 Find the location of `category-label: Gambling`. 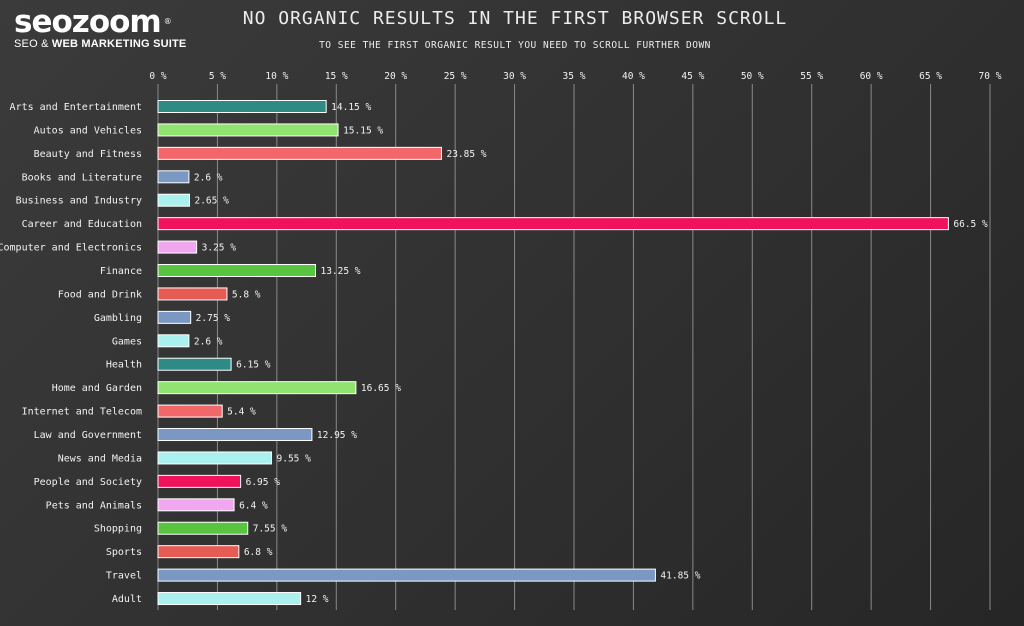

category-label: Gambling is located at coordinates (118, 318).